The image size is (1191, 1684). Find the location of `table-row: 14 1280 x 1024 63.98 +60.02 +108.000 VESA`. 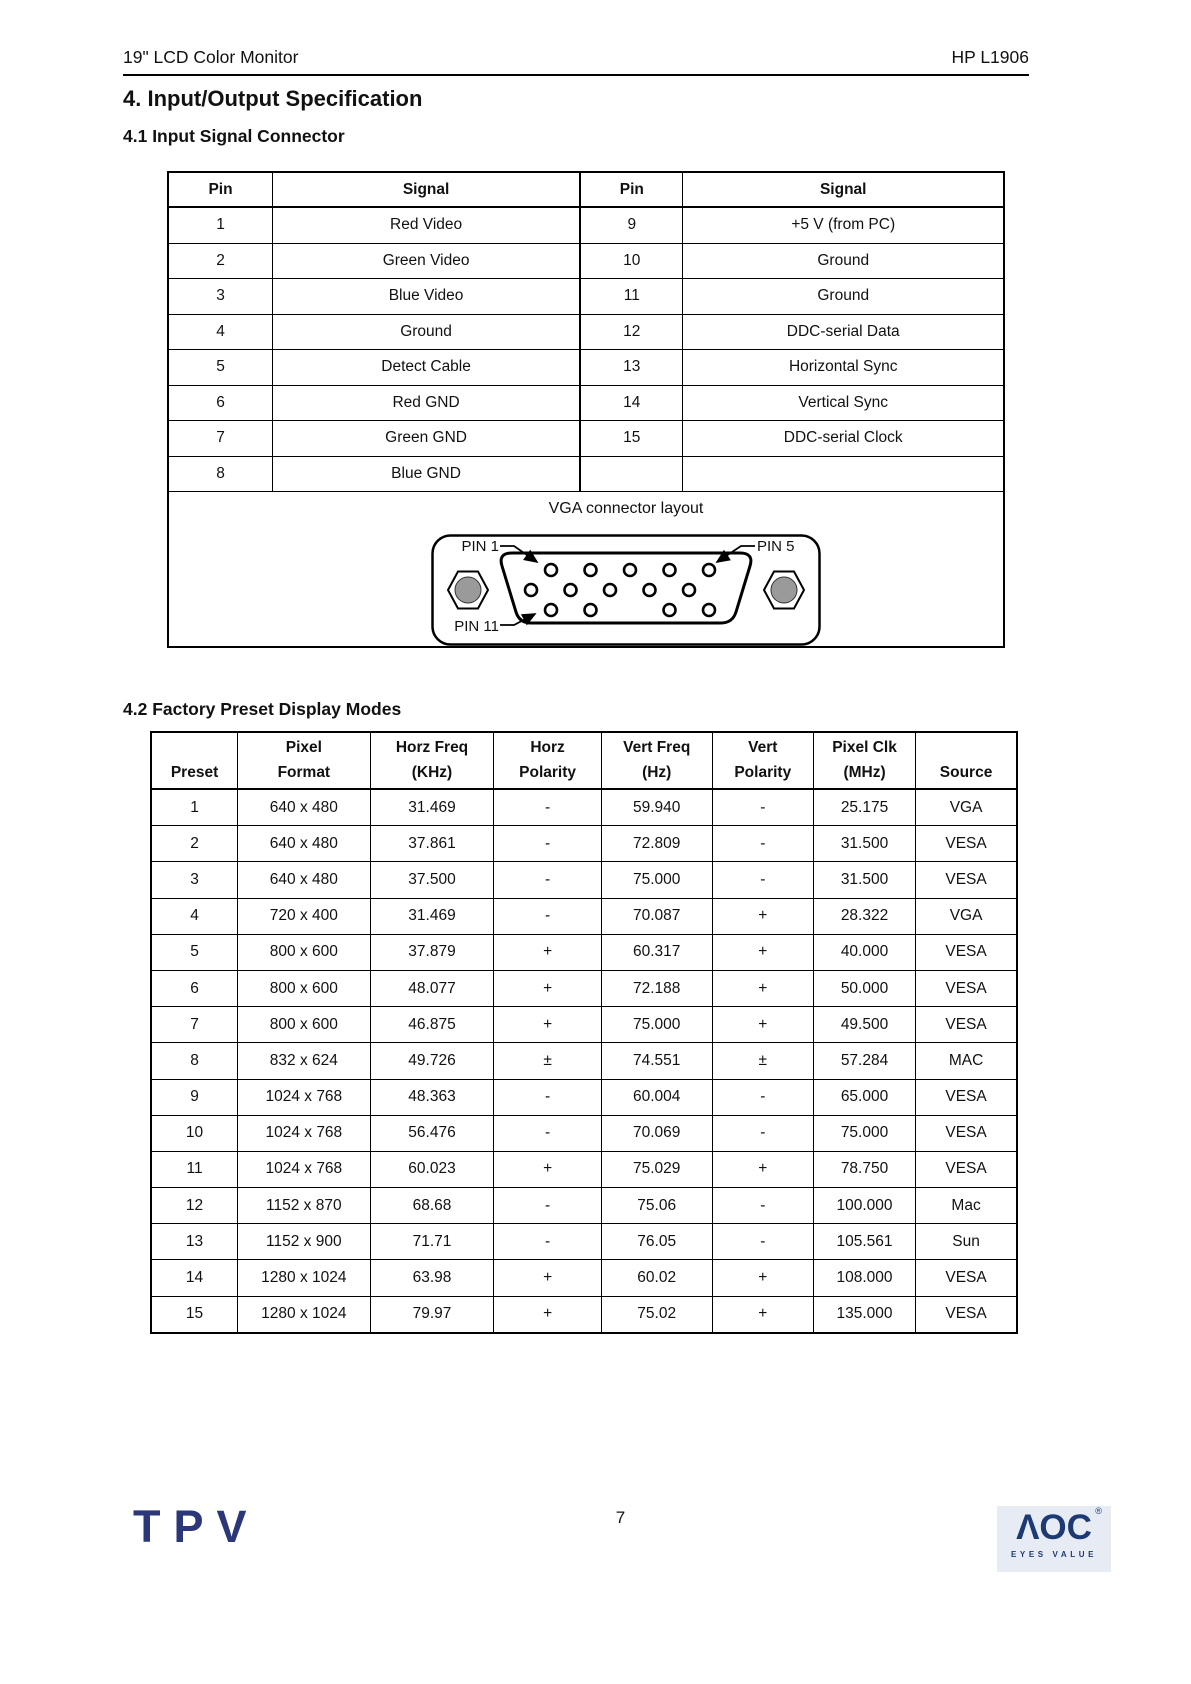

table-row: 14 1280 x 1024 63.98 +60.02 +108.000 VESA is located at coordinates (584, 1278).